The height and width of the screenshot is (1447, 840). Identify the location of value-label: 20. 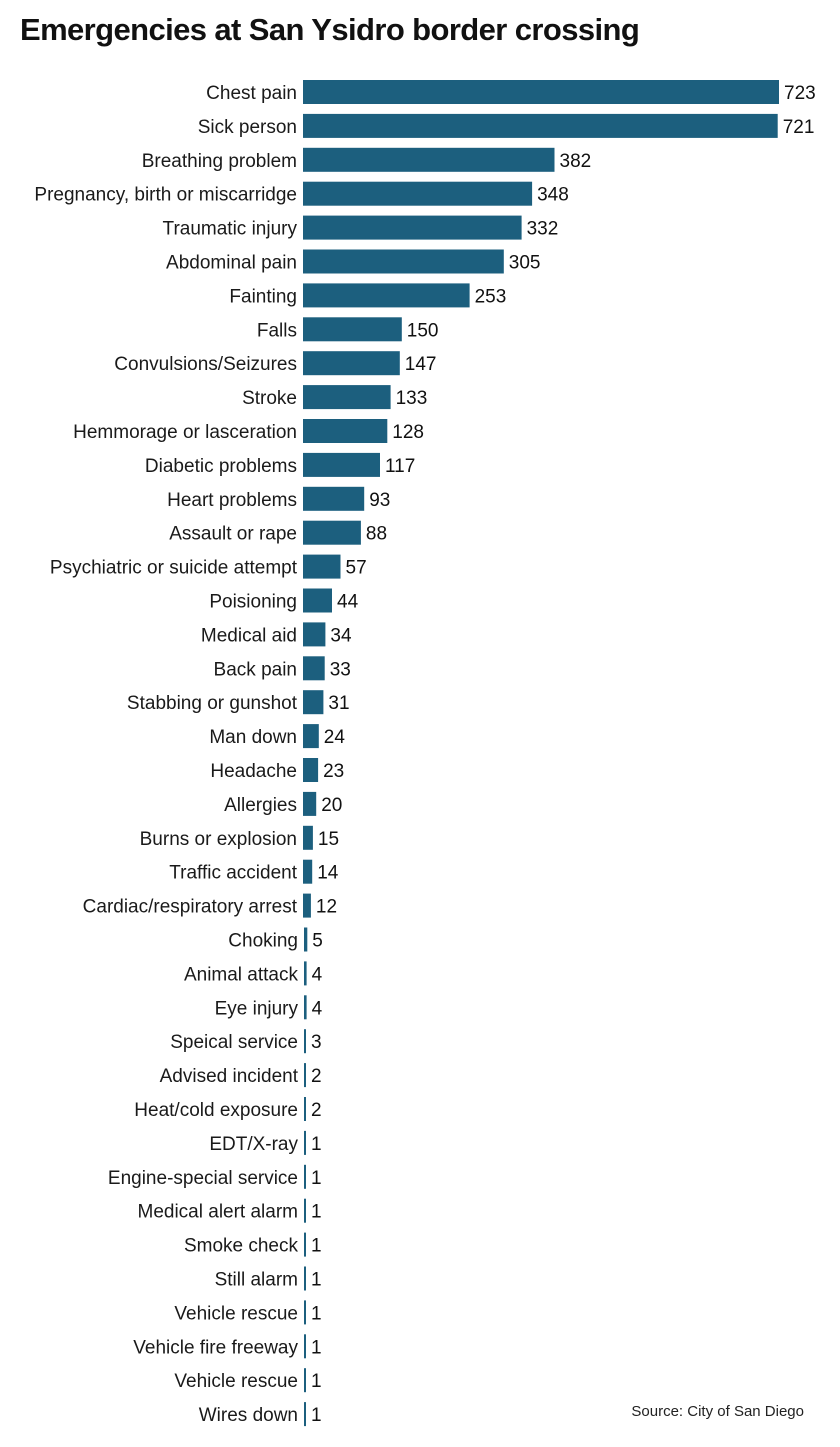
(331, 805).